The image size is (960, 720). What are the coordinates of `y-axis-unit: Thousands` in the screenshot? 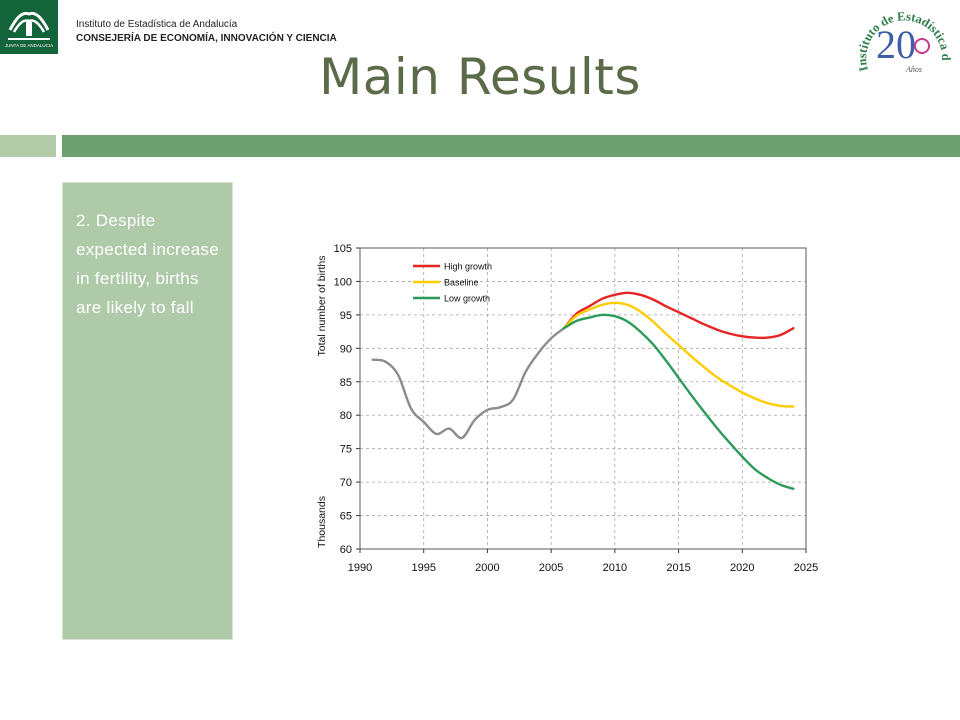 It's located at (322, 522).